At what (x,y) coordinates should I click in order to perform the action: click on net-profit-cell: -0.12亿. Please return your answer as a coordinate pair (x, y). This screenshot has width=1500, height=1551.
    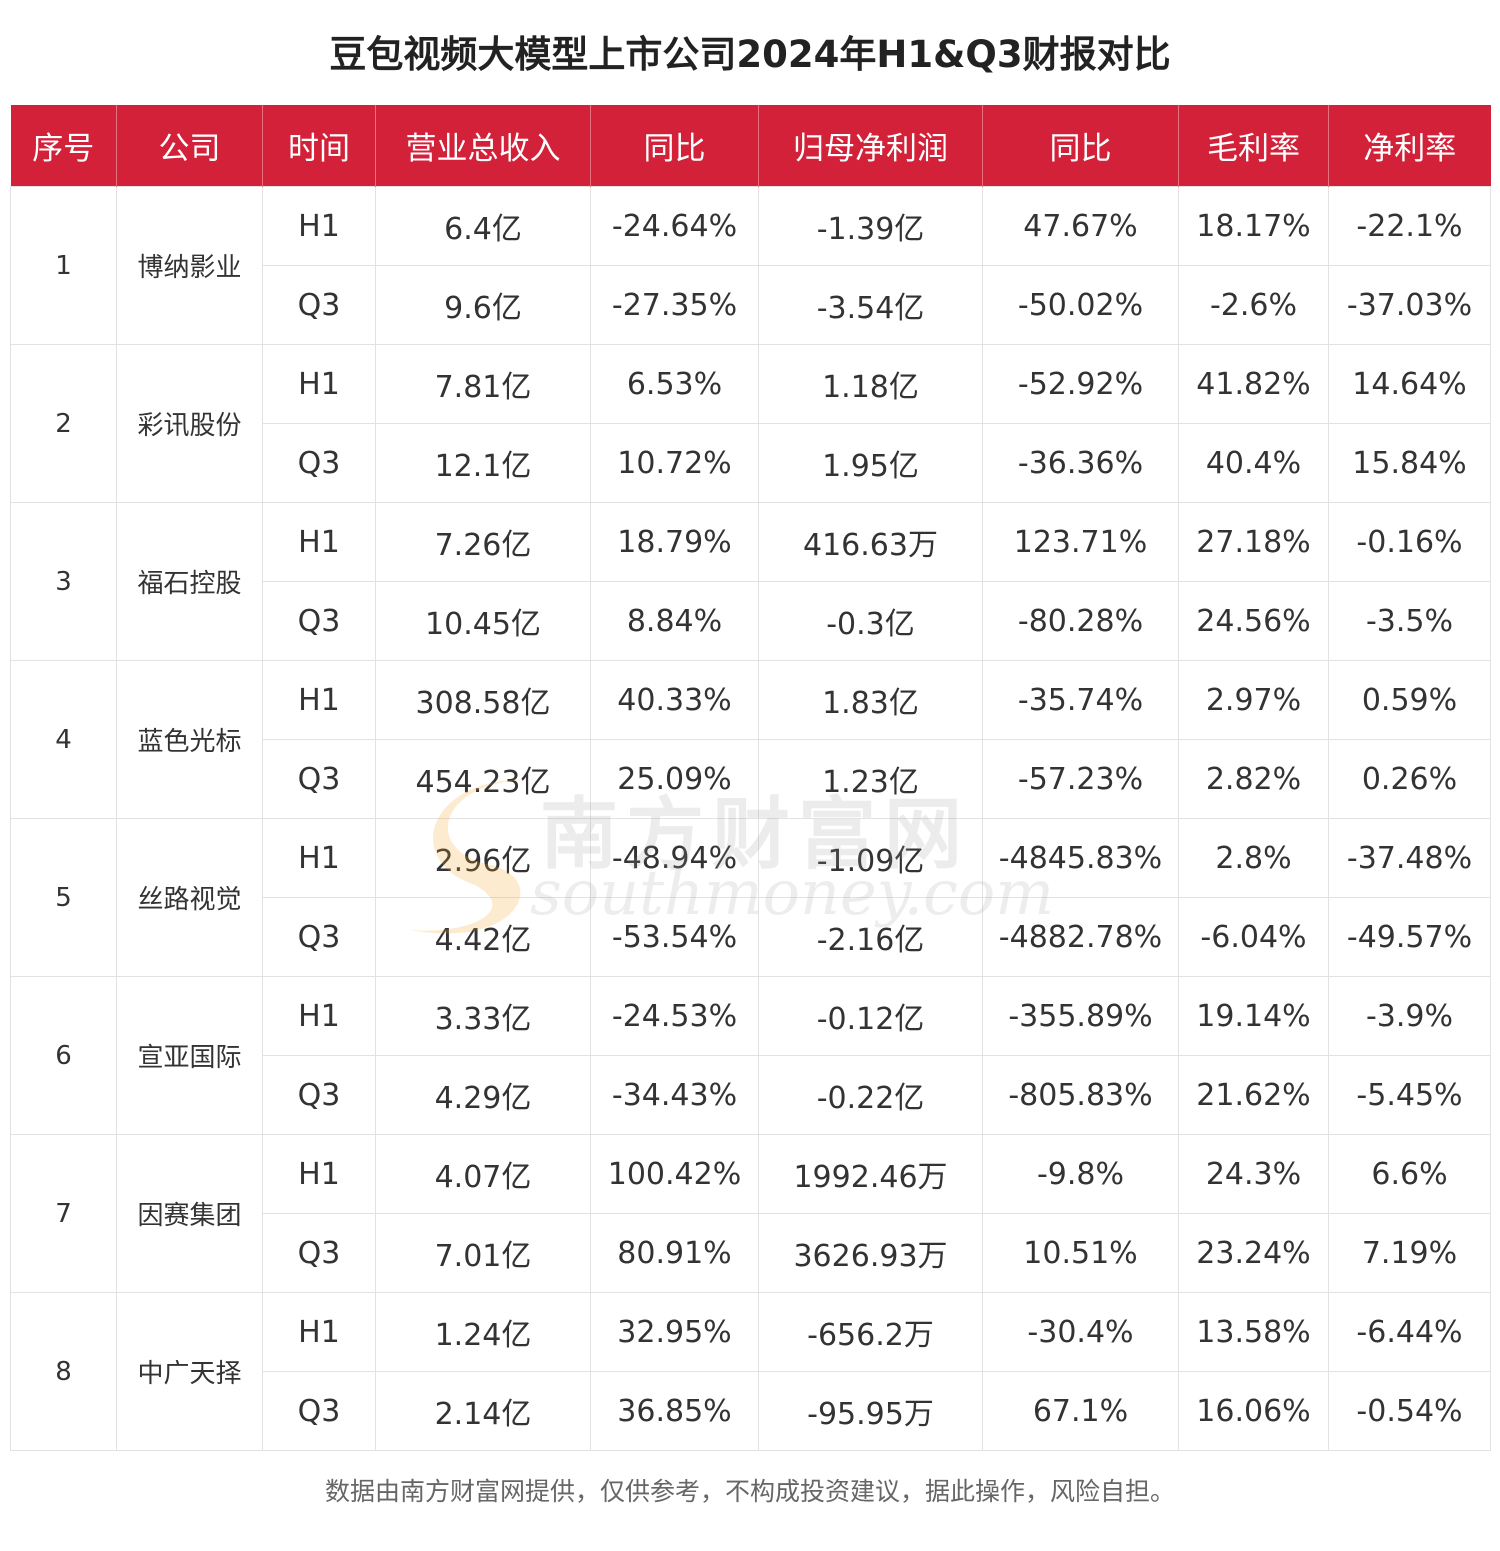
    Looking at the image, I should click on (870, 1016).